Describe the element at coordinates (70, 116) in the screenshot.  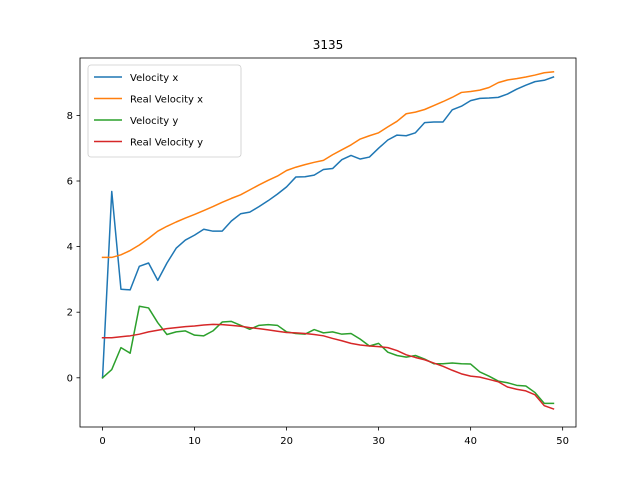
I see `y-tick-label-4: 8` at that location.